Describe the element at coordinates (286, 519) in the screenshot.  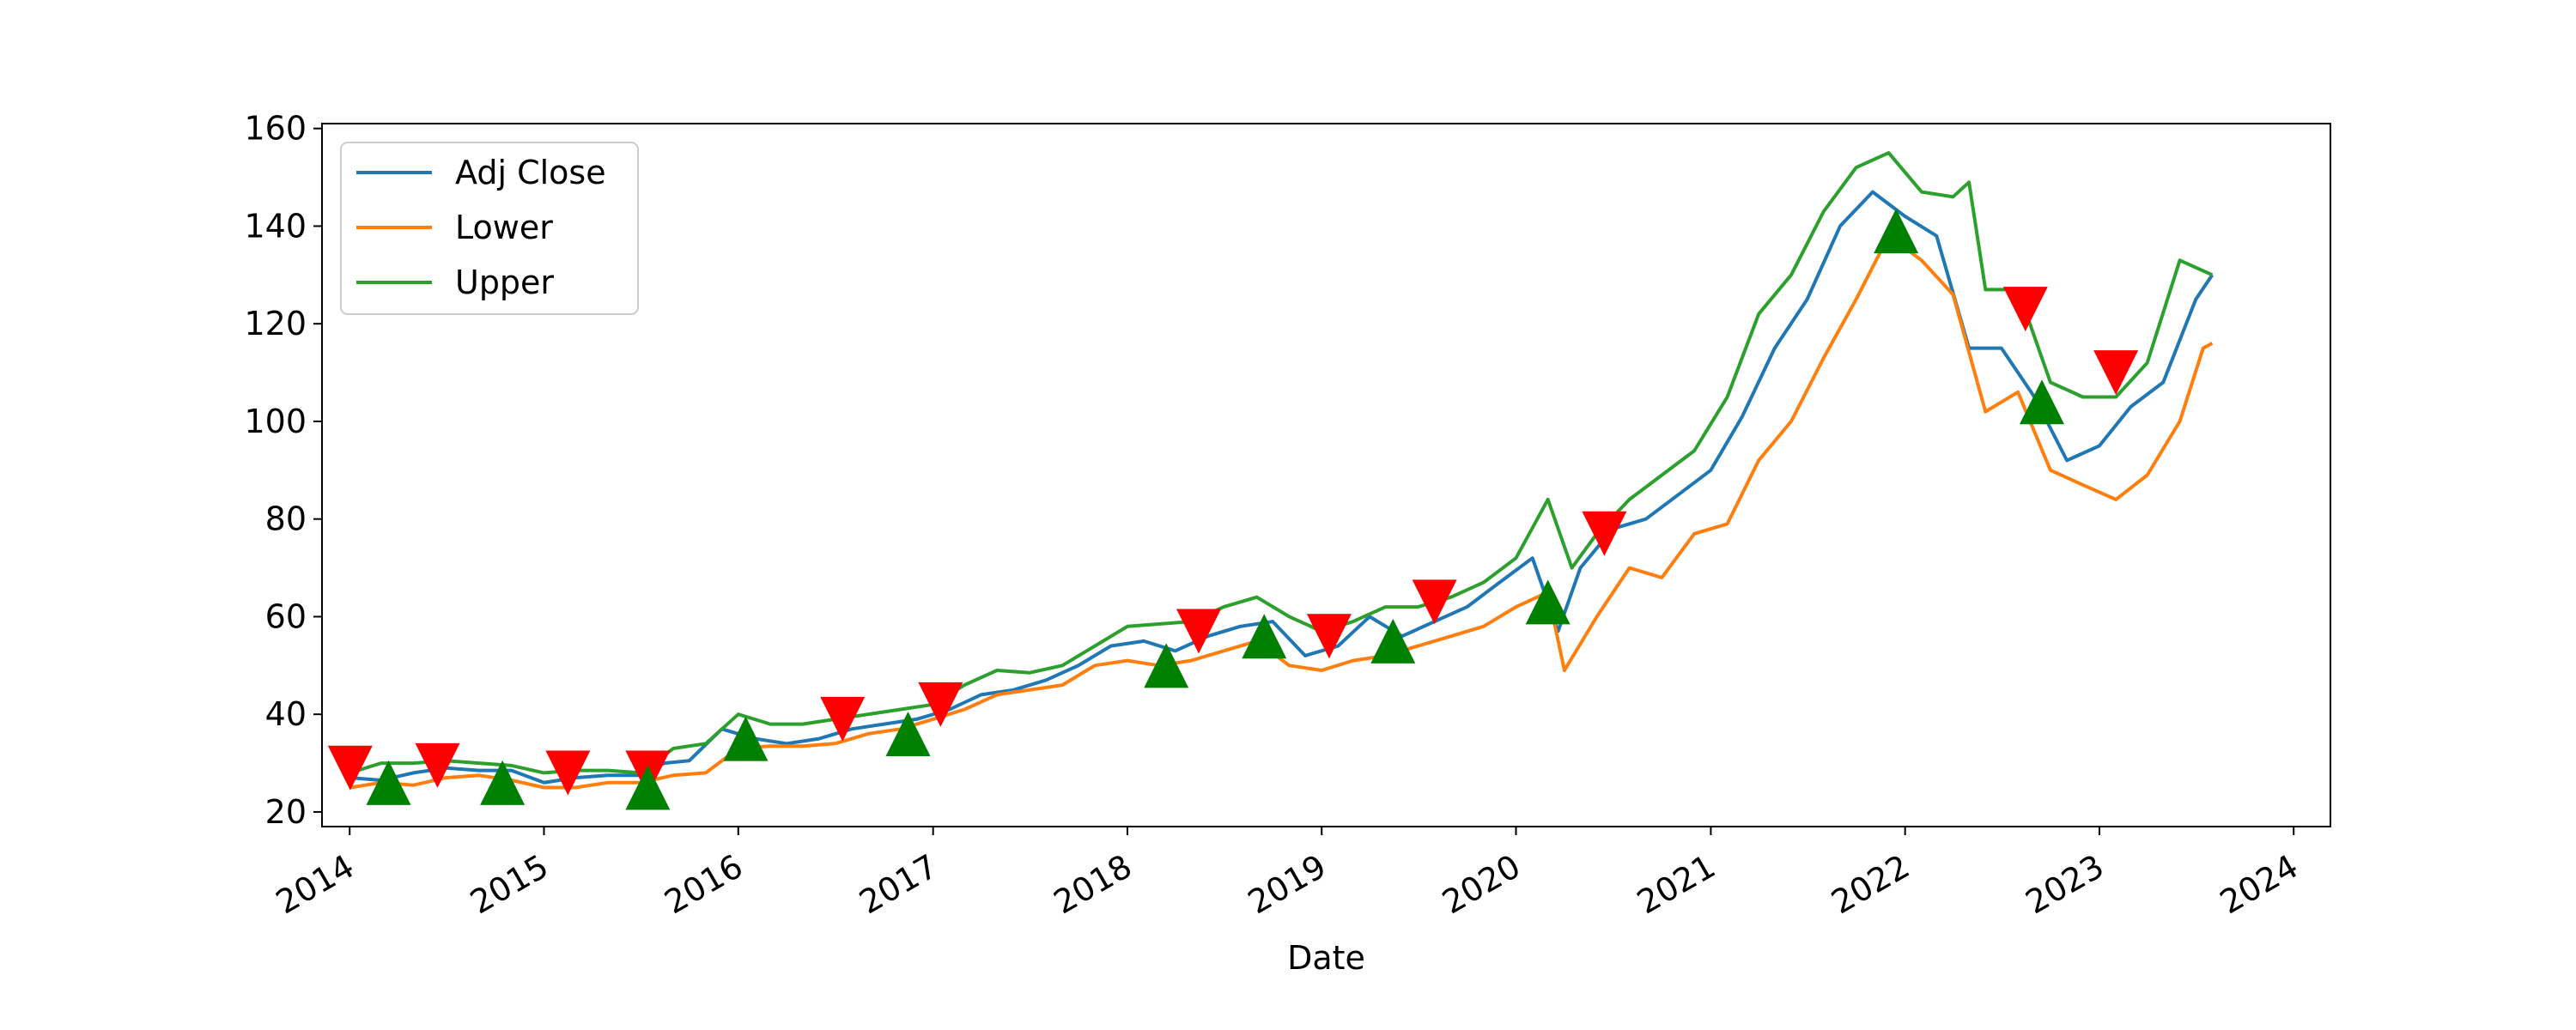
I see `y-tick-label: 80` at that location.